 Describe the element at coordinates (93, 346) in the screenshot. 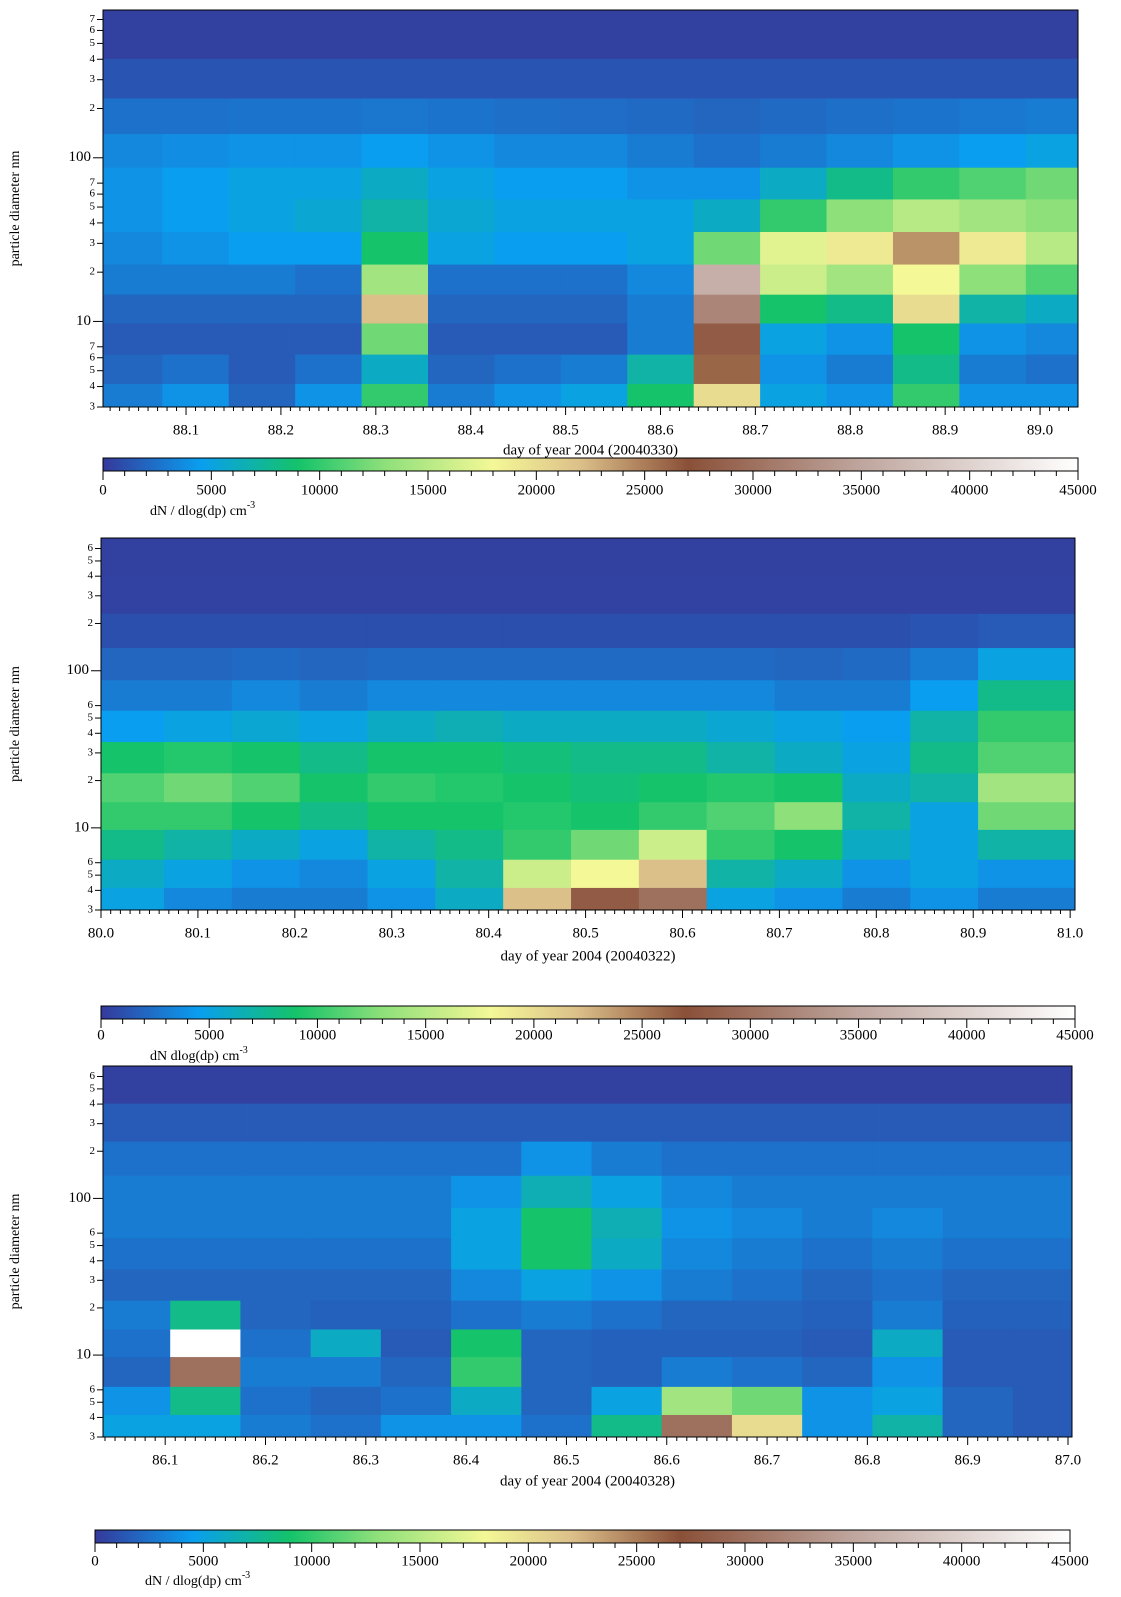

I see `y-tick-label: 7` at that location.